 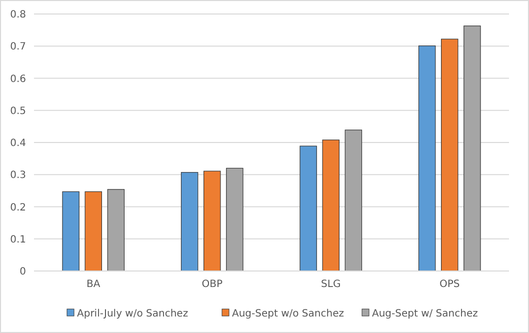 I want to click on legend-label: April-July w/o Sanchez, so click(x=132, y=314).